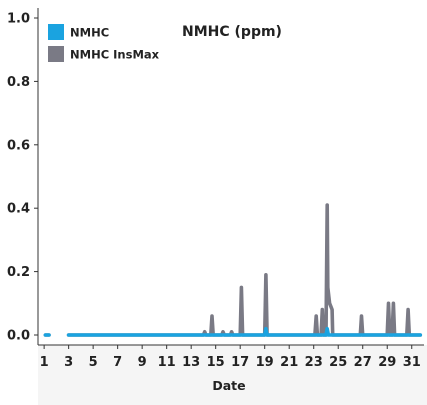 Image resolution: width=427 pixels, height=405 pixels. Describe the element at coordinates (89, 33) in the screenshot. I see `legend-label-nmhc: NMHC` at that location.